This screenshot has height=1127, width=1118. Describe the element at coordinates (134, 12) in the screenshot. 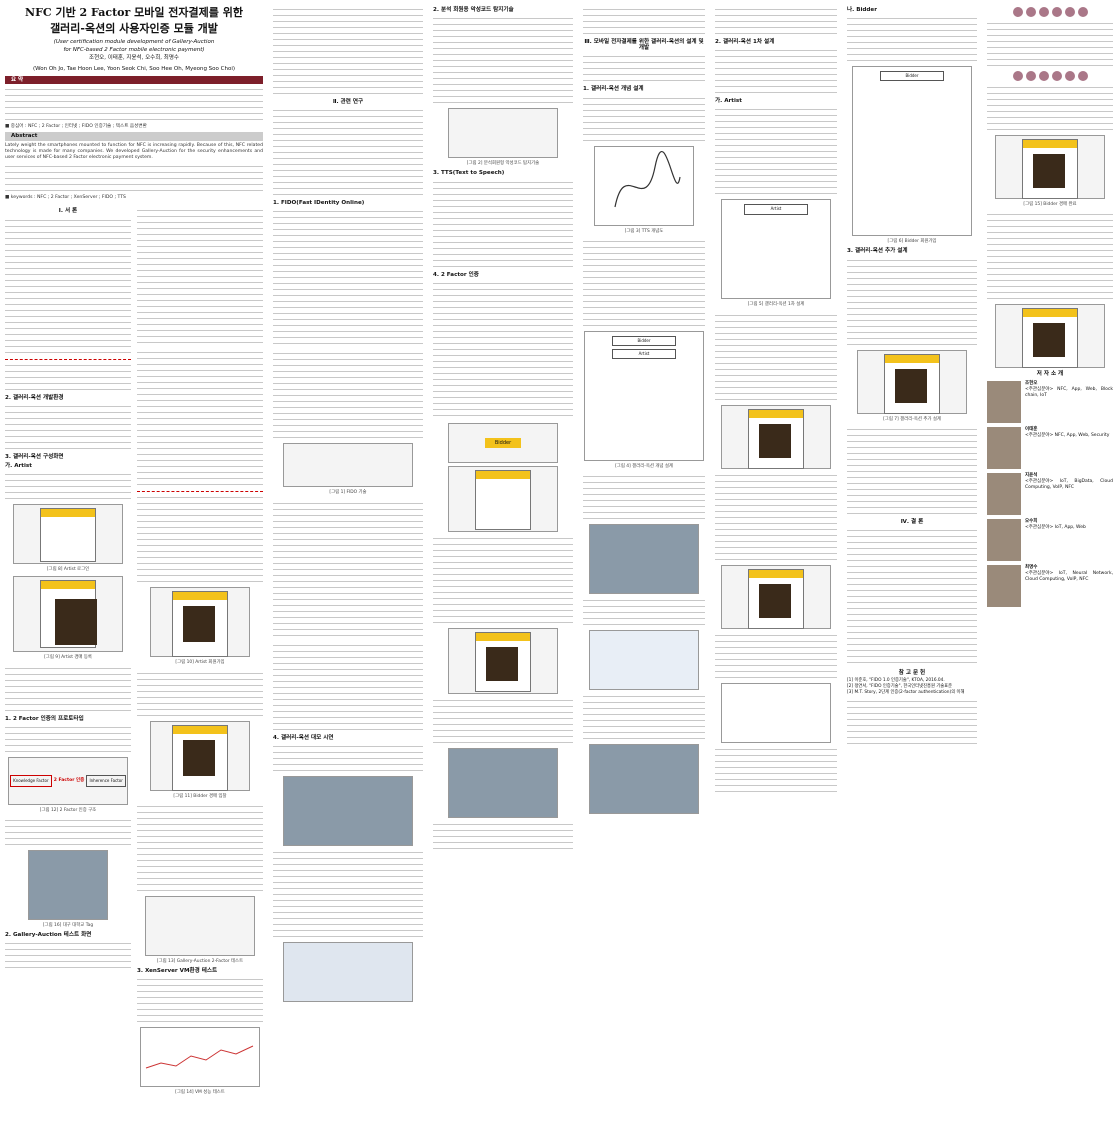

I see `paper-title-line1: NFC 기반 2 Factor 모바일 전자결제를 위한` at that location.